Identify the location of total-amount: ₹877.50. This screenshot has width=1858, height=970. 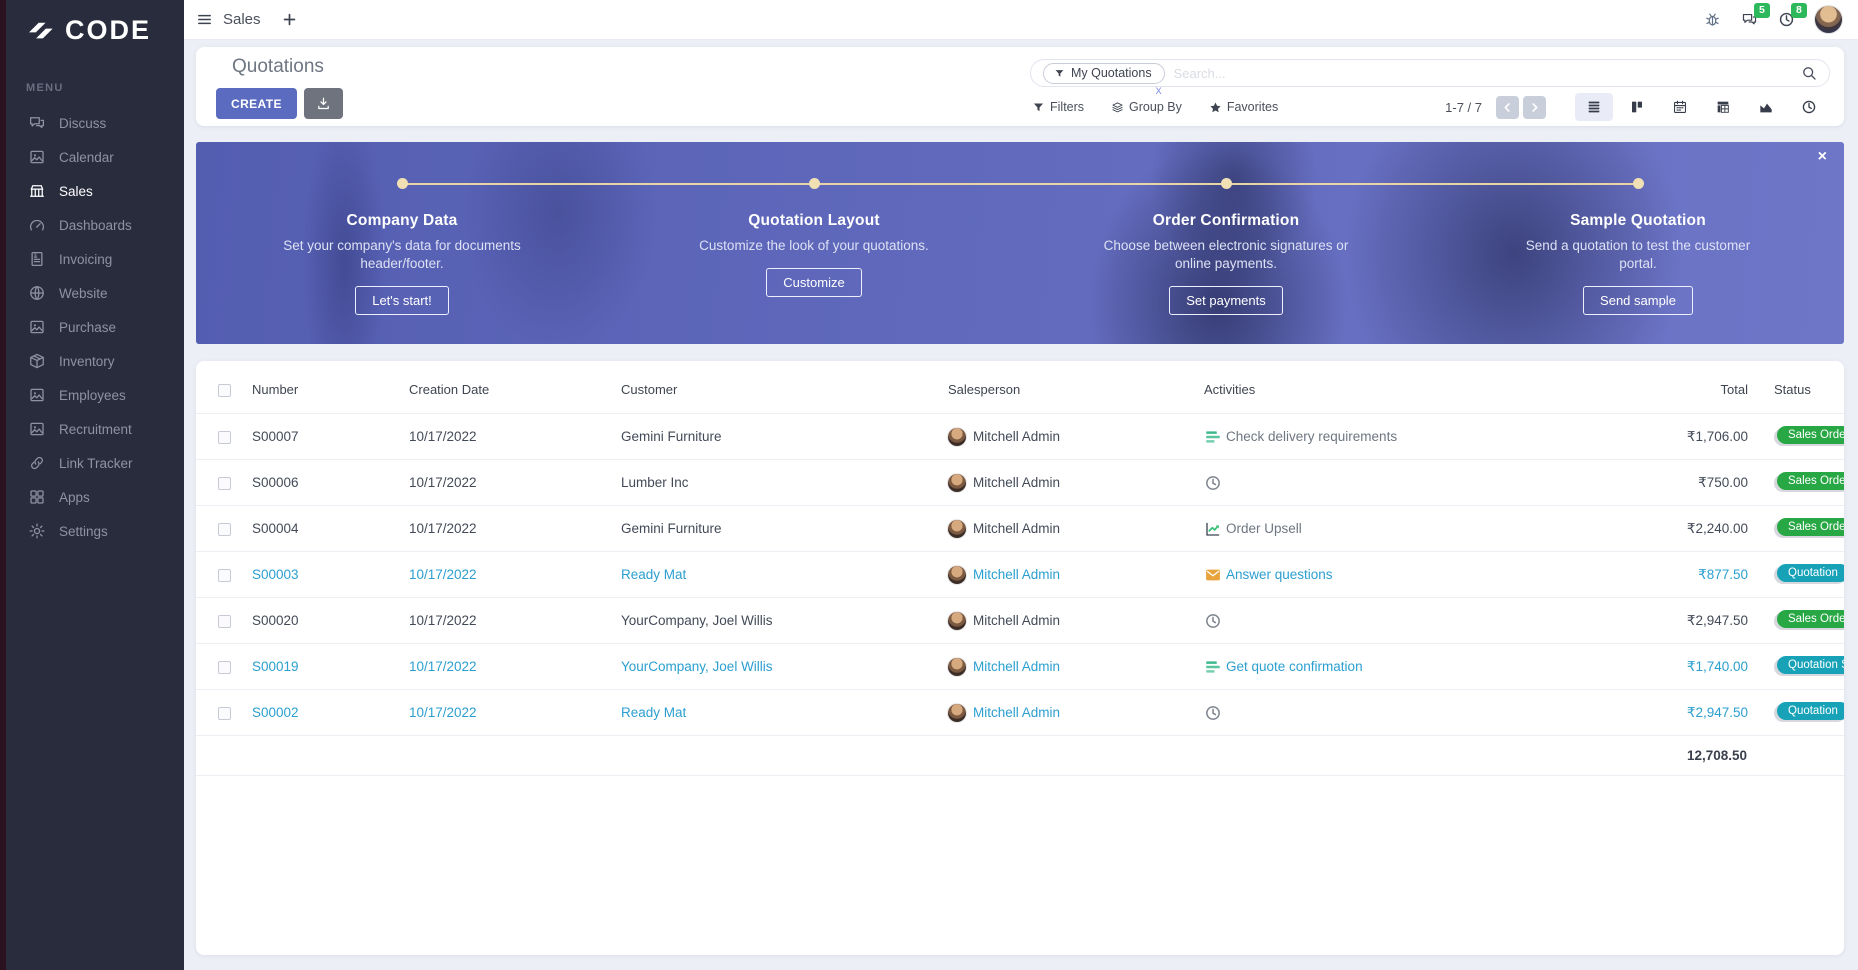
(1723, 574).